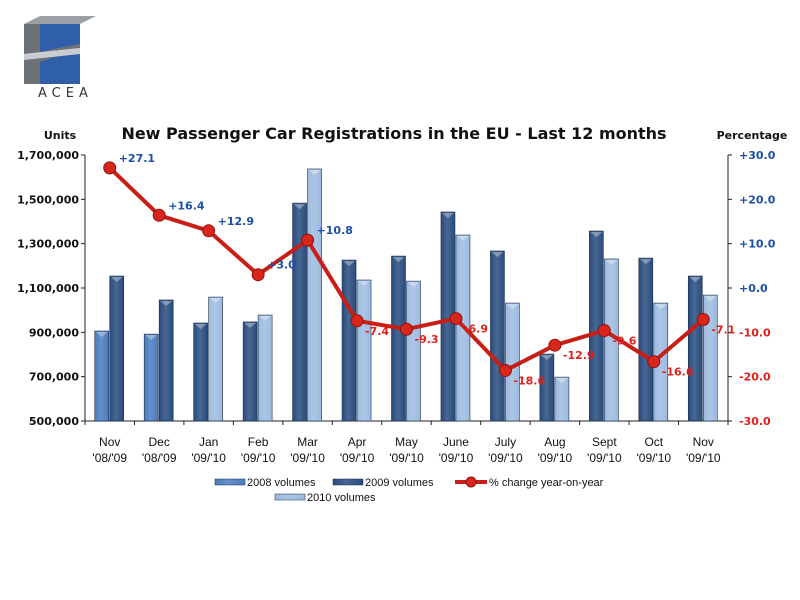 Image resolution: width=800 pixels, height=600 pixels. Describe the element at coordinates (208, 442) in the screenshot. I see `x-tick-label-month: Jan` at that location.